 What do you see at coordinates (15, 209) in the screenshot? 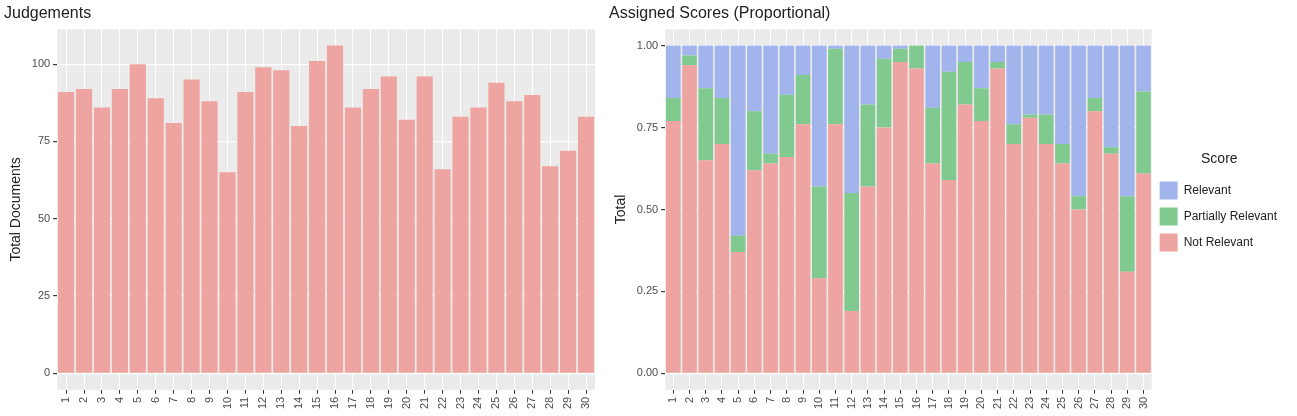
I see `y-axis-title: Total Documents` at bounding box center [15, 209].